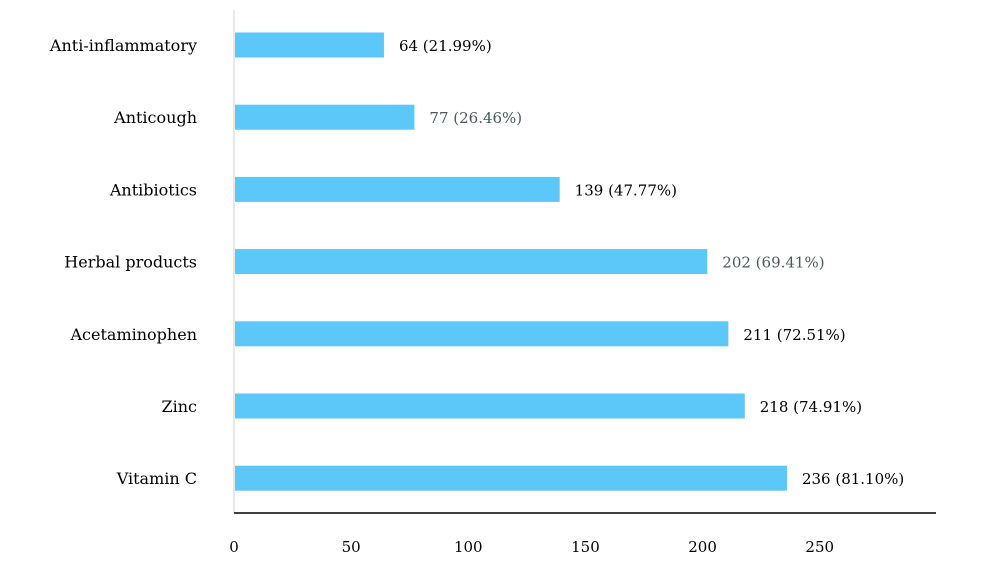 The height and width of the screenshot is (571, 1000). I want to click on bar-antibiotics, so click(397, 189).